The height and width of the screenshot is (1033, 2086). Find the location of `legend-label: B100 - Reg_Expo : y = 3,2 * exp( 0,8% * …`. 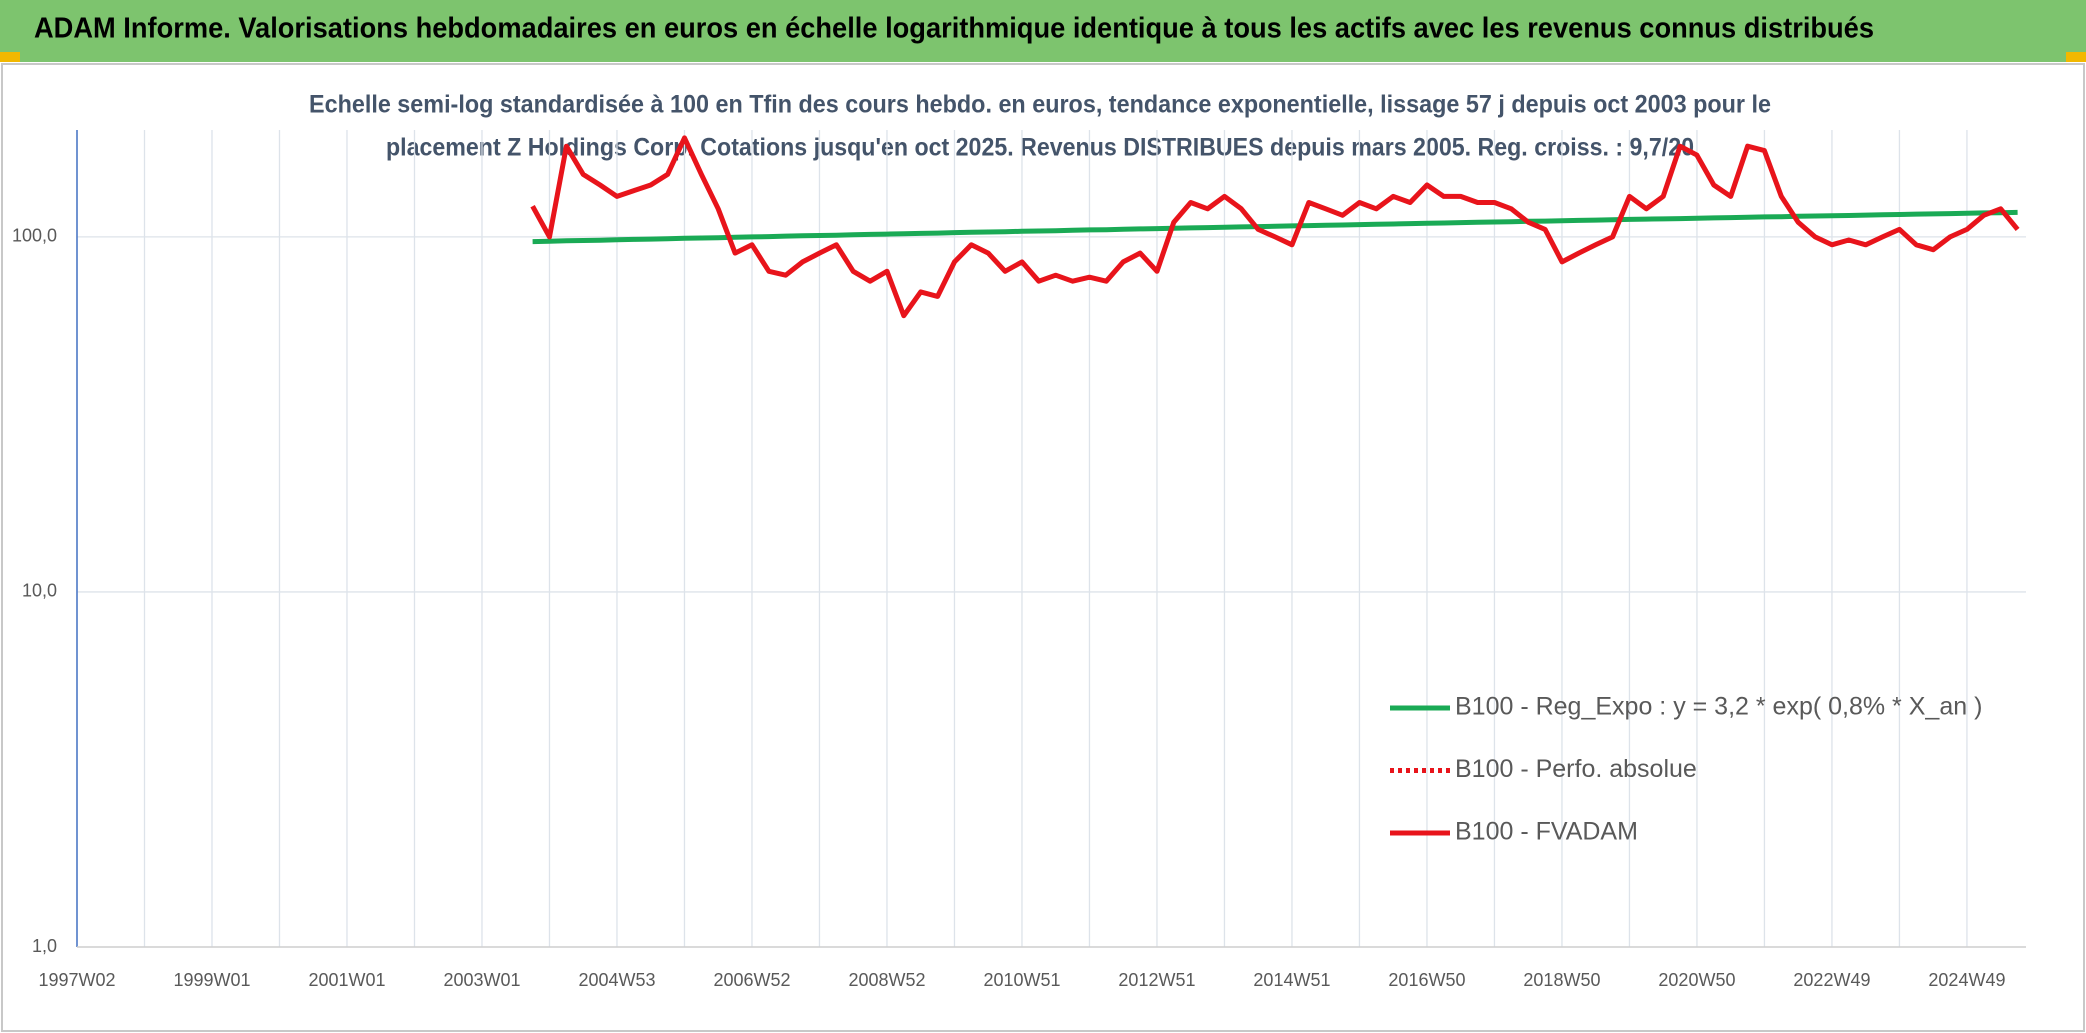

legend-label: B100 - Reg_Expo : y = 3,2 * exp( 0,8% * … is located at coordinates (1718, 707).